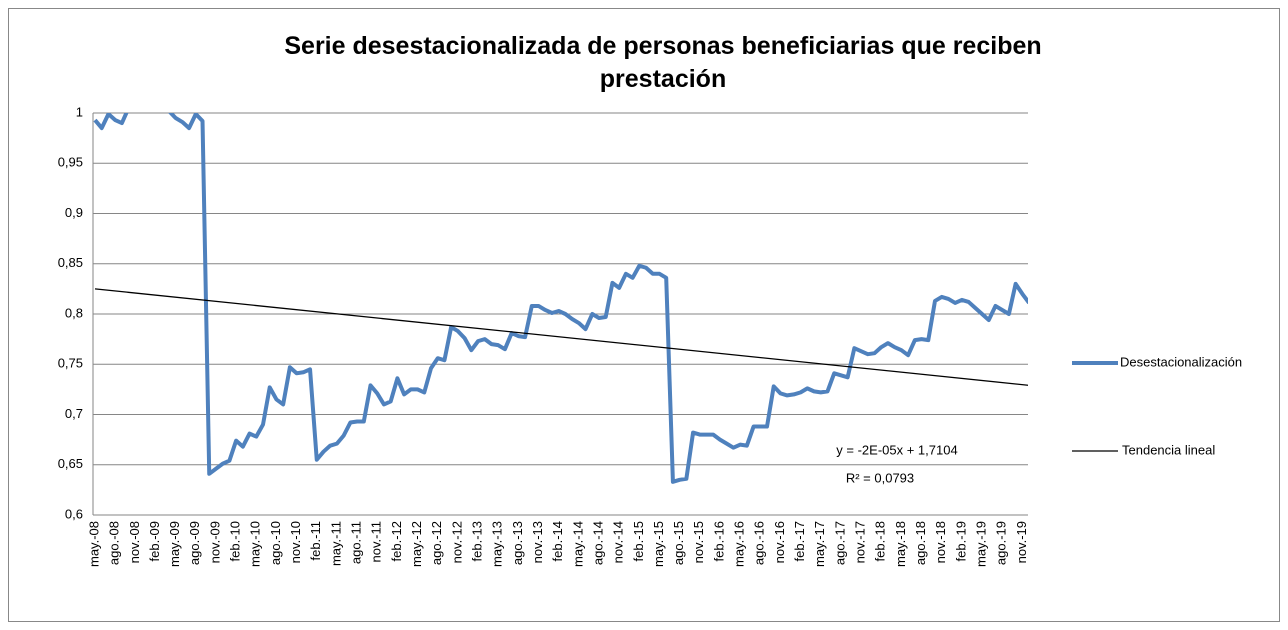 This screenshot has width=1288, height=630. Describe the element at coordinates (1181, 361) in the screenshot. I see `legend-label: Desestacionalización` at that location.